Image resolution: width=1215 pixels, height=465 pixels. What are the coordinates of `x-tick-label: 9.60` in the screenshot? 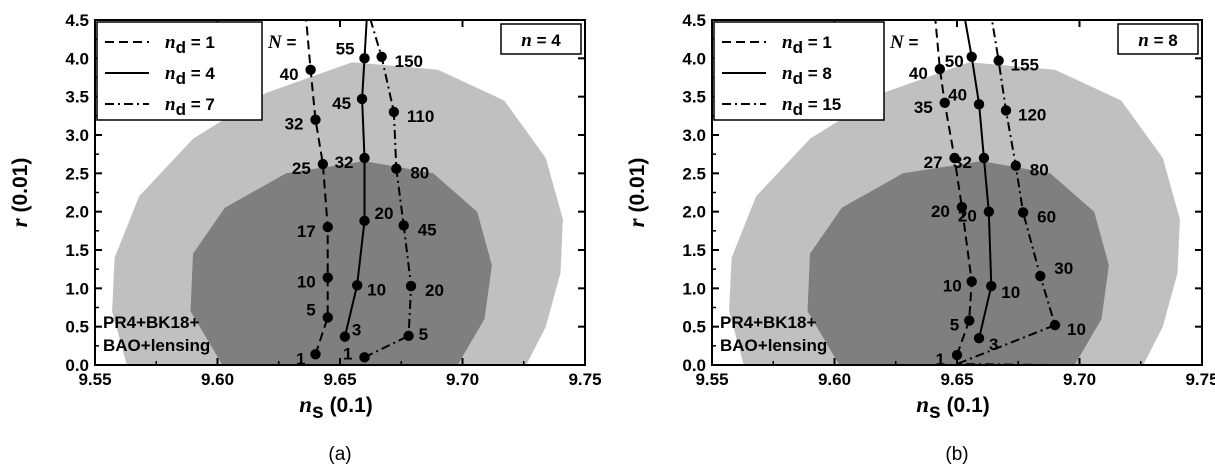 It's located at (834, 379).